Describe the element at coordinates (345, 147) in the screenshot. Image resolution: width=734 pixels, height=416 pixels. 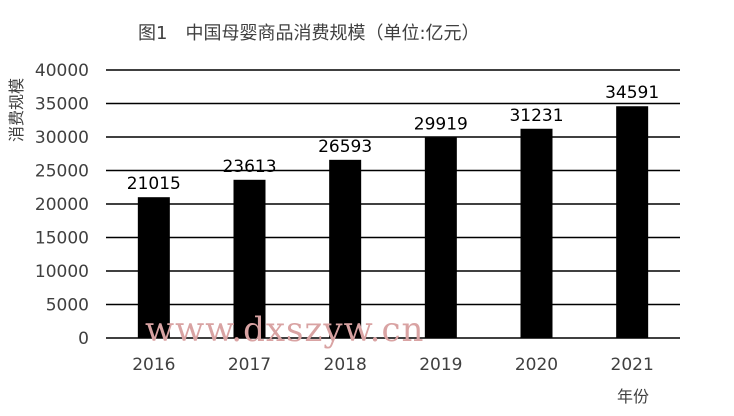
I see `value-label-2018: 26593` at that location.